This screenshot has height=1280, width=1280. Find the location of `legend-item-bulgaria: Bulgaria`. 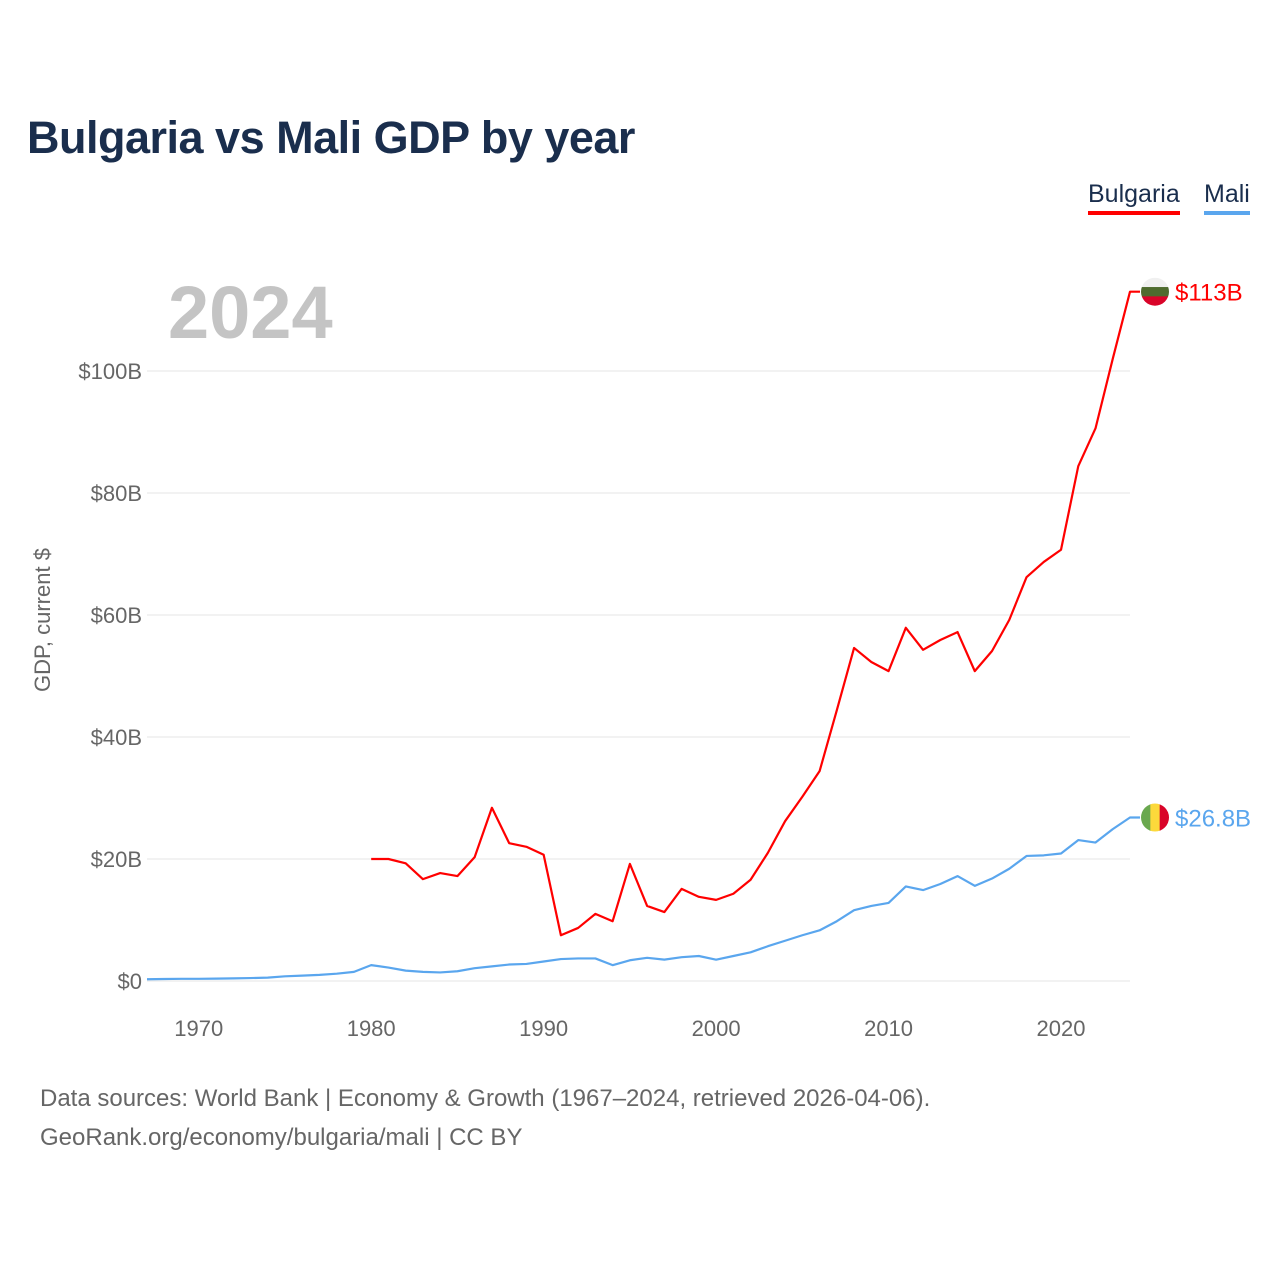

legend-item-bulgaria: Bulgaria is located at coordinates (1134, 197).